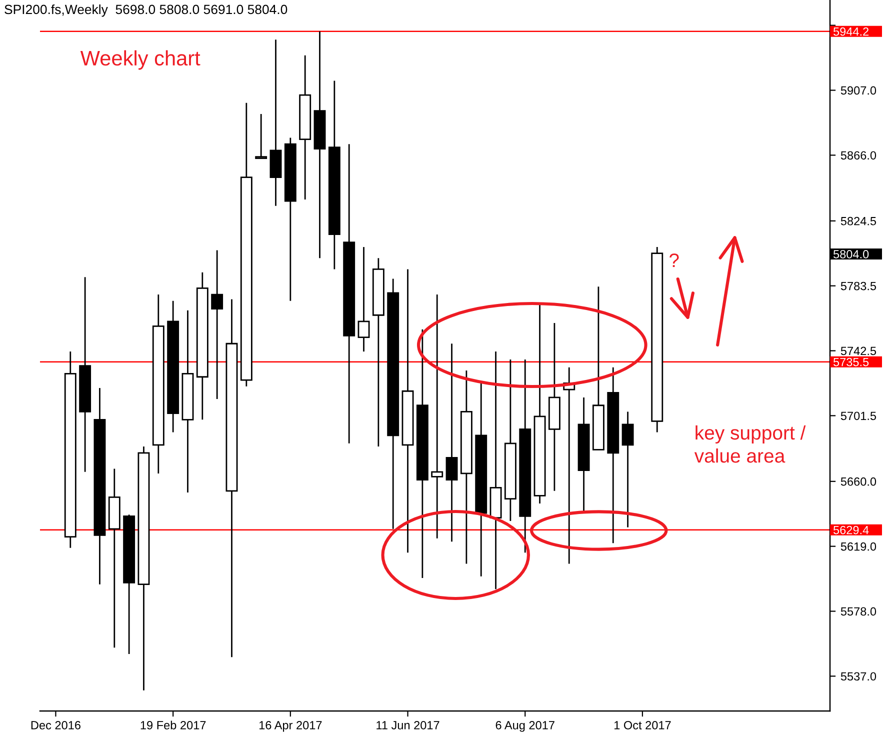 The height and width of the screenshot is (736, 887). I want to click on x-tick-label: Dec 2016, so click(55, 725).